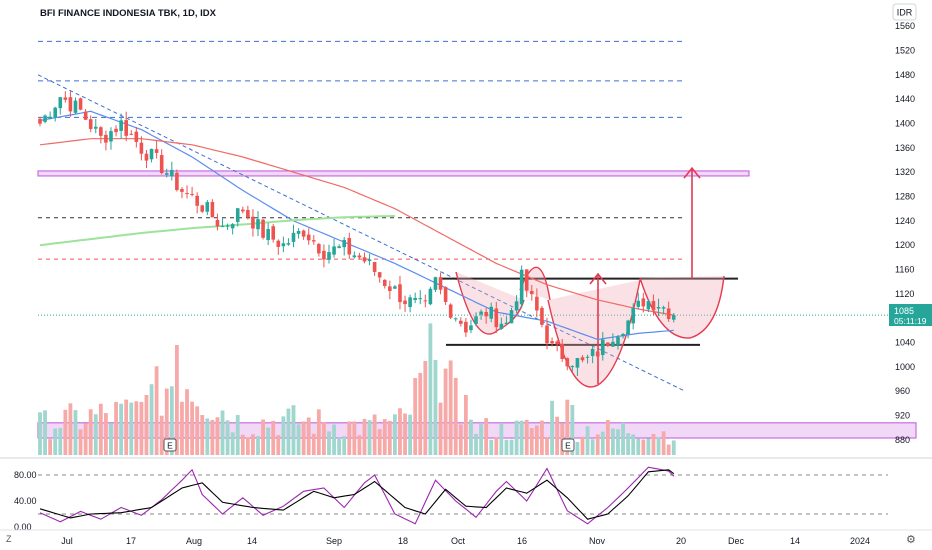 The height and width of the screenshot is (550, 932). I want to click on price-tick-label: 1040, so click(905, 343).